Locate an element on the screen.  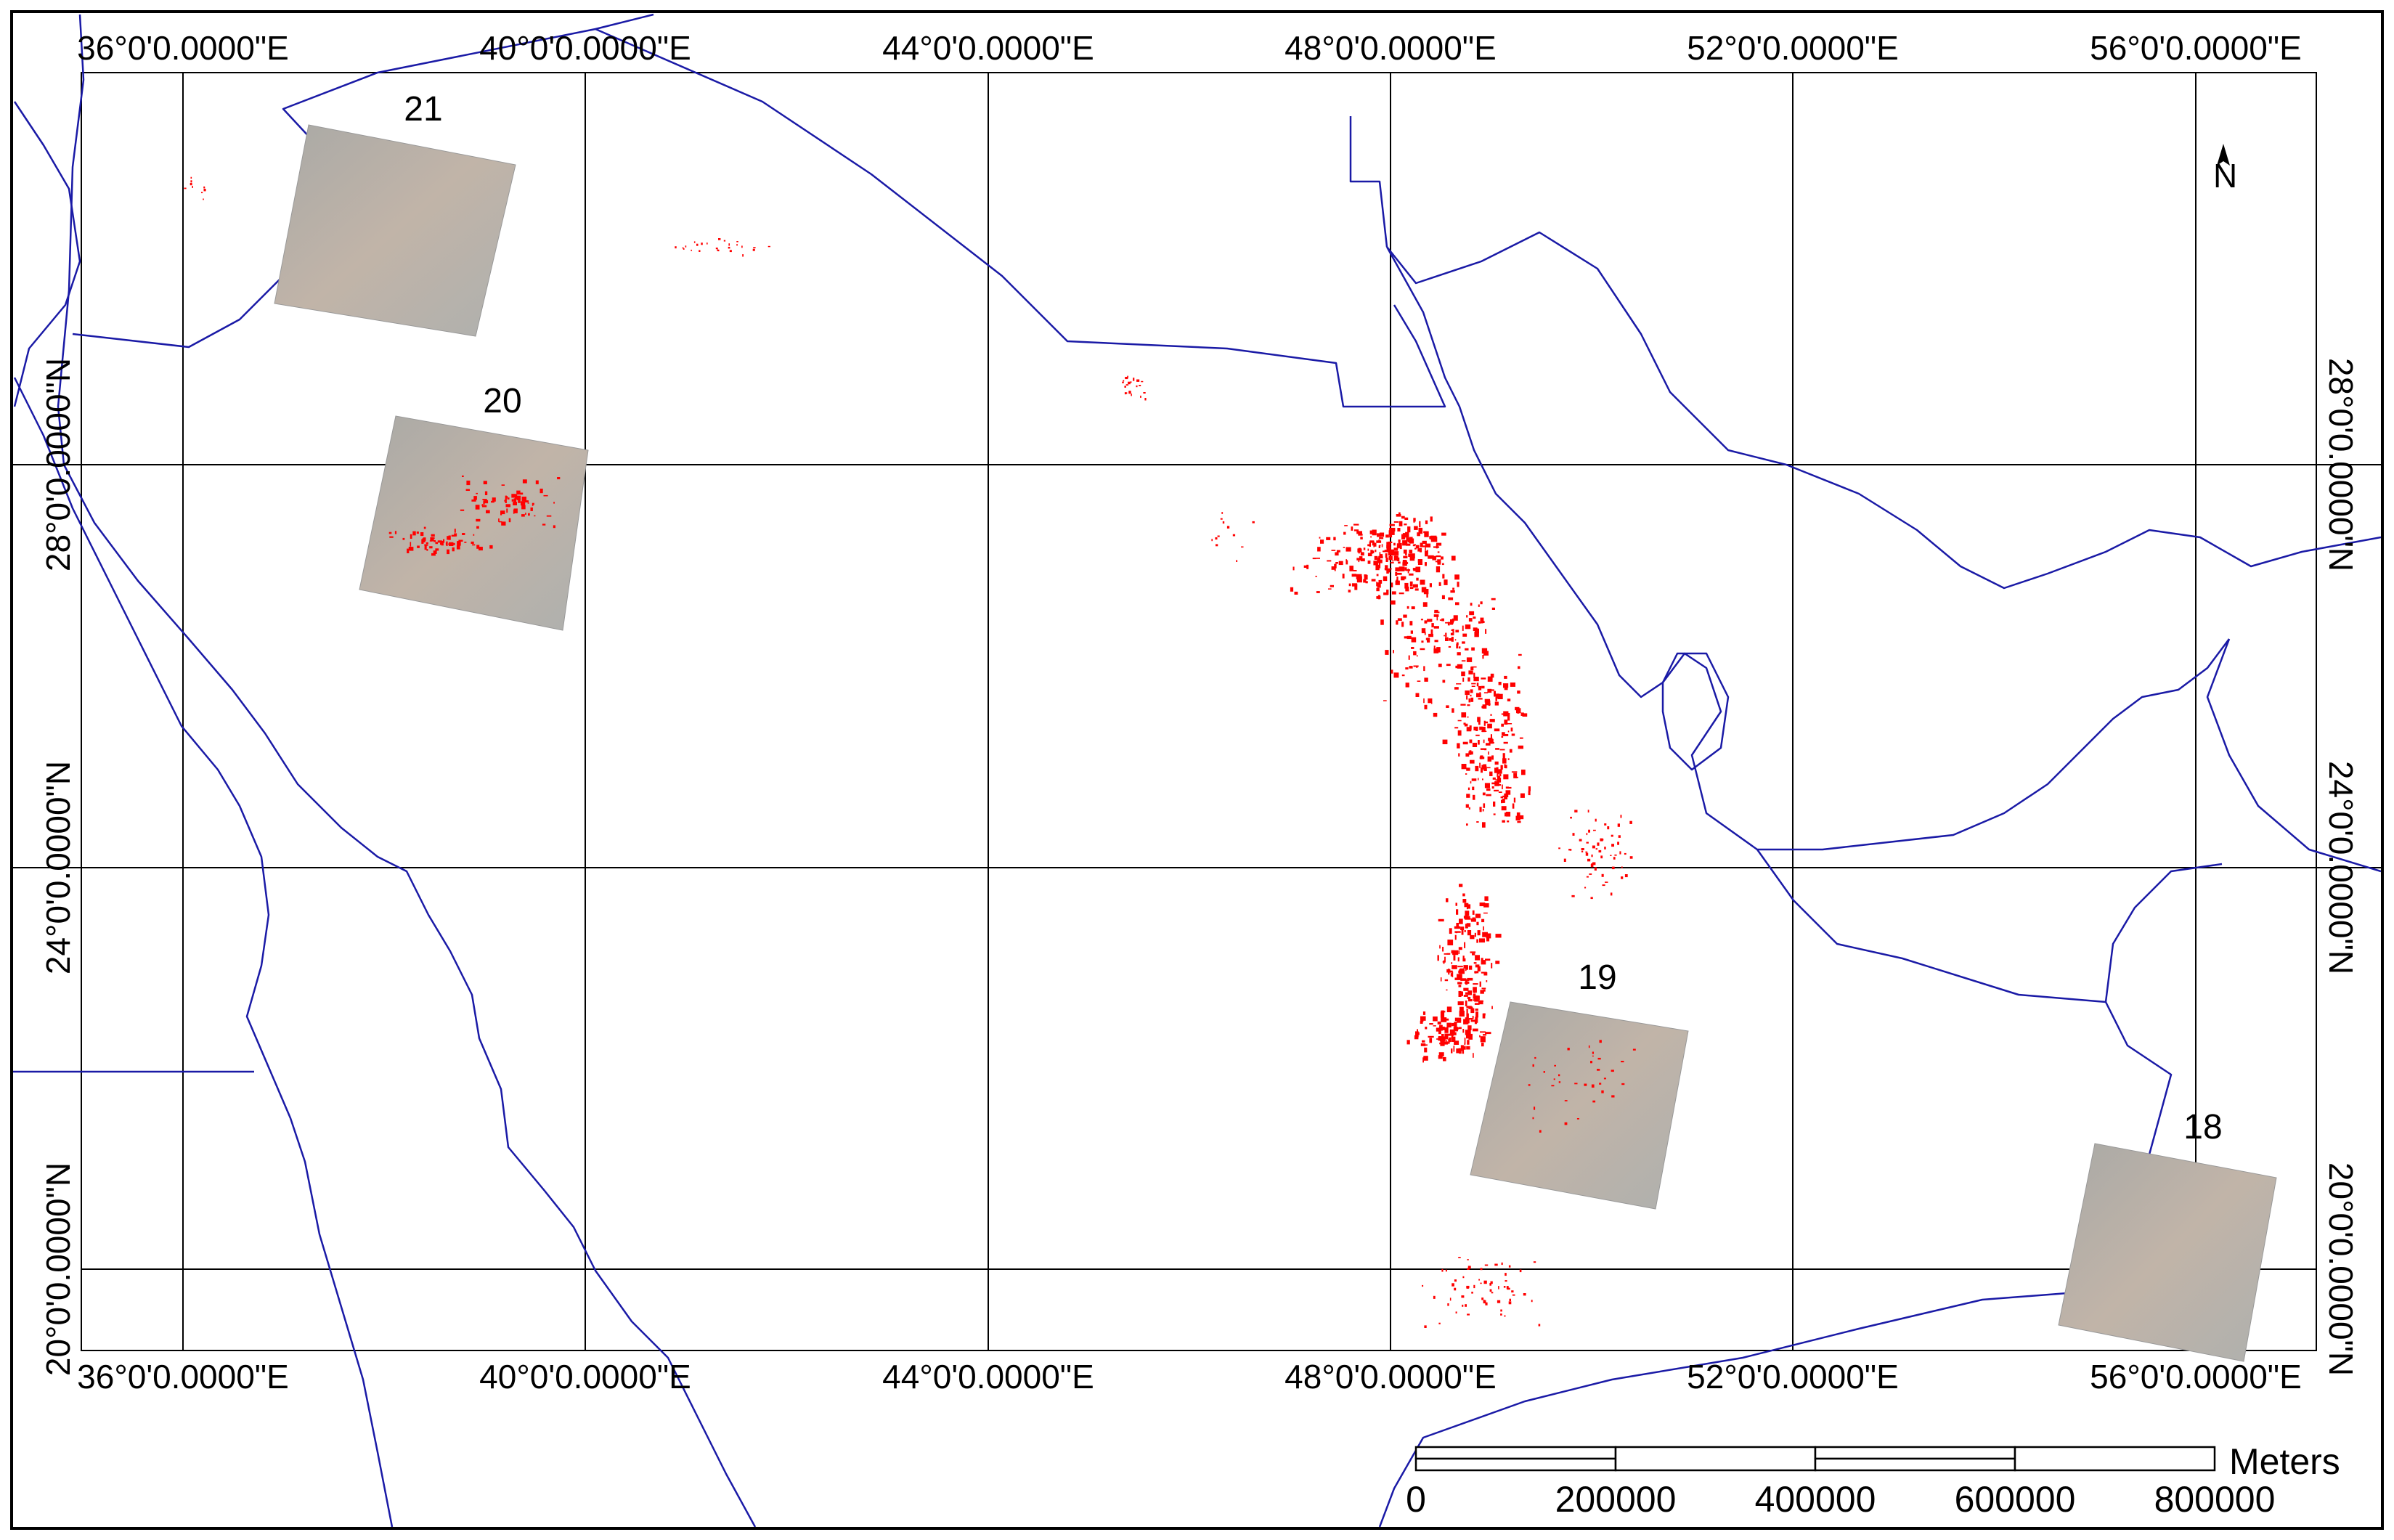
lat-label-right-28: 28°0'0.0000"N is located at coordinates (2341, 464).